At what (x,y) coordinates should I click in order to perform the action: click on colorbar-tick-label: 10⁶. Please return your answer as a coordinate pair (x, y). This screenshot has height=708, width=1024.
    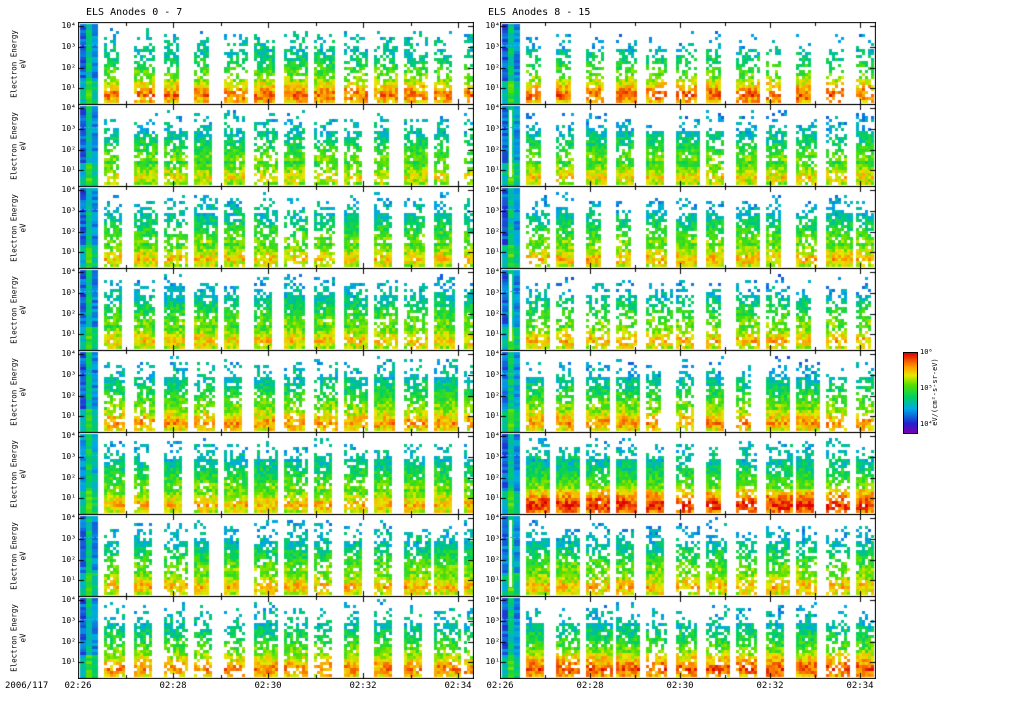
    Looking at the image, I should click on (926, 352).